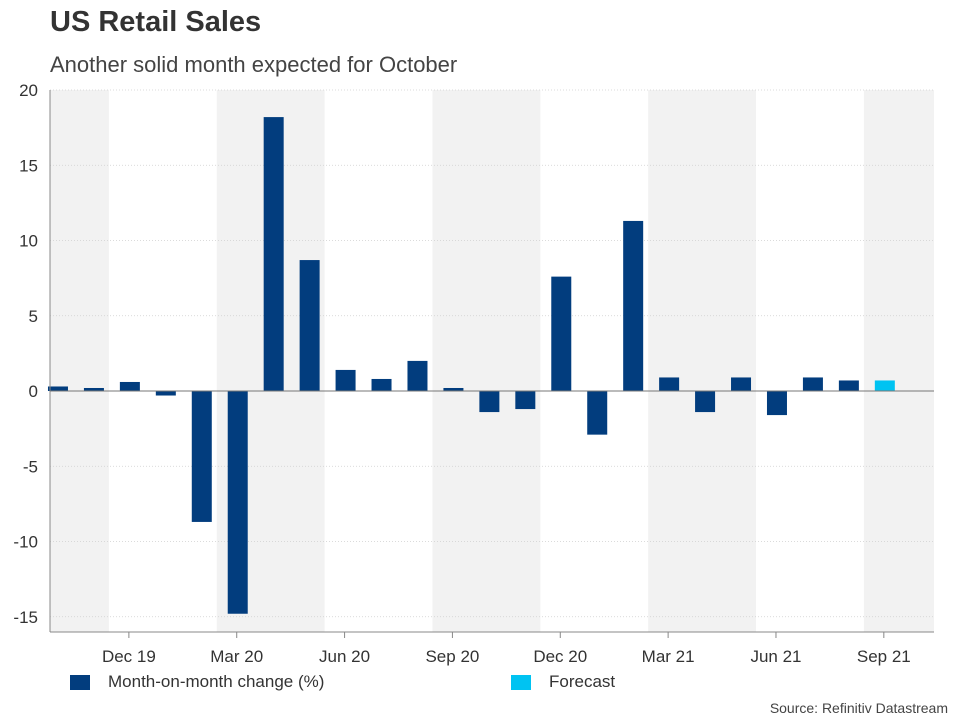  Describe the element at coordinates (521, 682) in the screenshot. I see `legend-swatch-forecast` at that location.